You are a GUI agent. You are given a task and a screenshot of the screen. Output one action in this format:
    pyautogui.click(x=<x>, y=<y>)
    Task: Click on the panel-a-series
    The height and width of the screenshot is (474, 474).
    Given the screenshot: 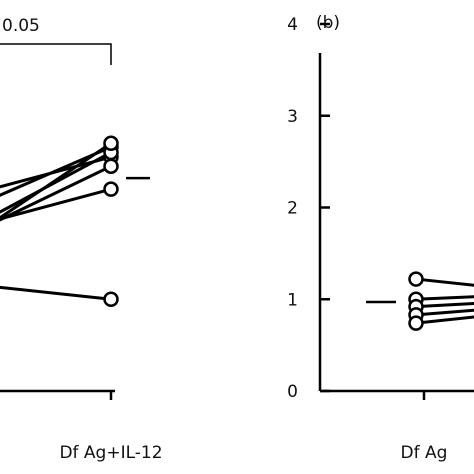 What is the action you would take?
    pyautogui.click(x=75, y=221)
    